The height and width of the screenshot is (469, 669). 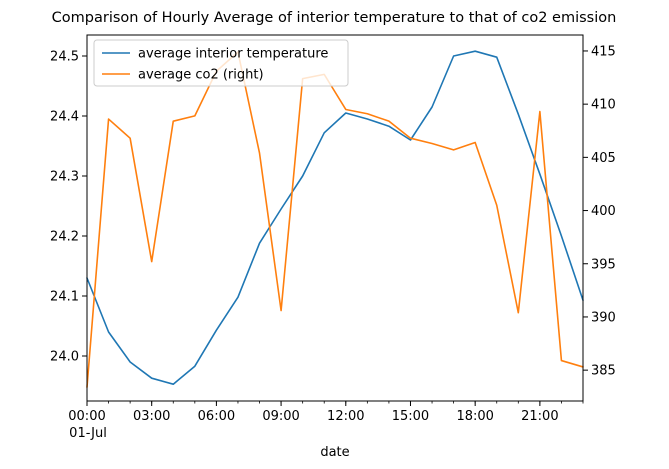 I want to click on right-tick-label: 395, so click(x=603, y=264).